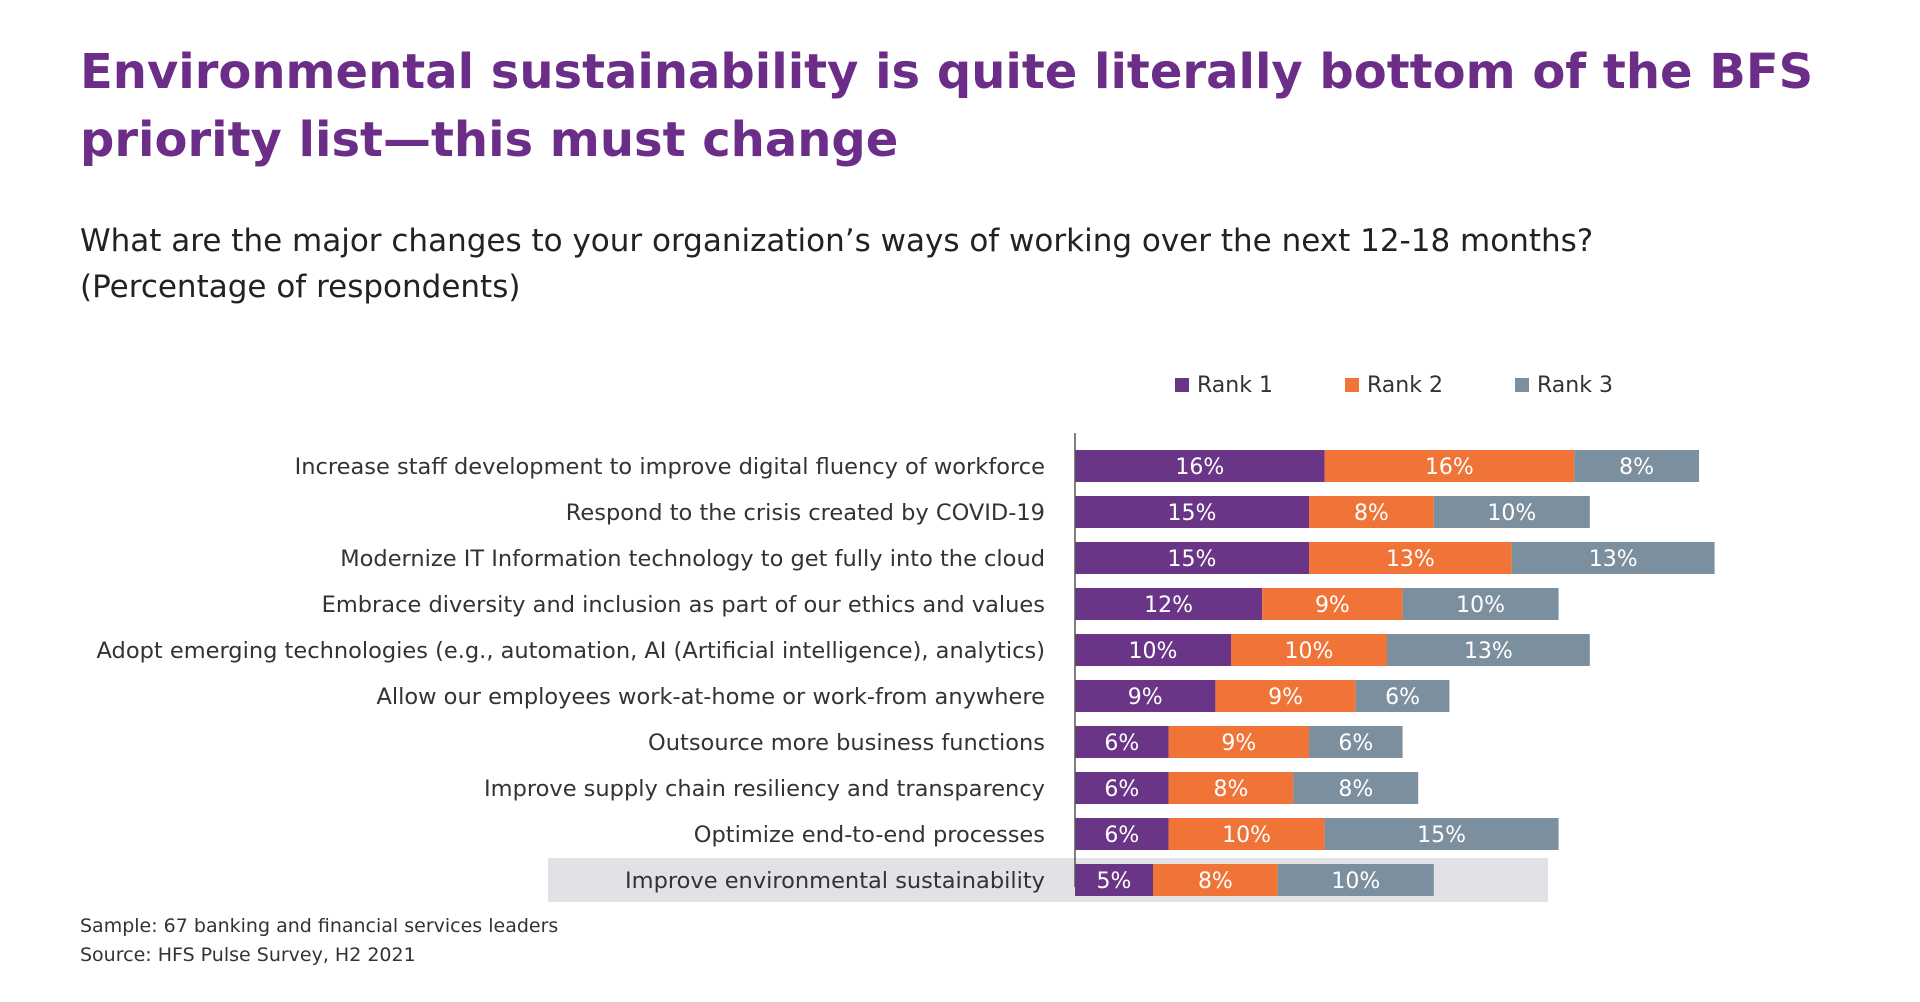 The height and width of the screenshot is (1002, 1920). I want to click on chart-legend: Rank 1 Rank 2 Rank 3, so click(1394, 385).